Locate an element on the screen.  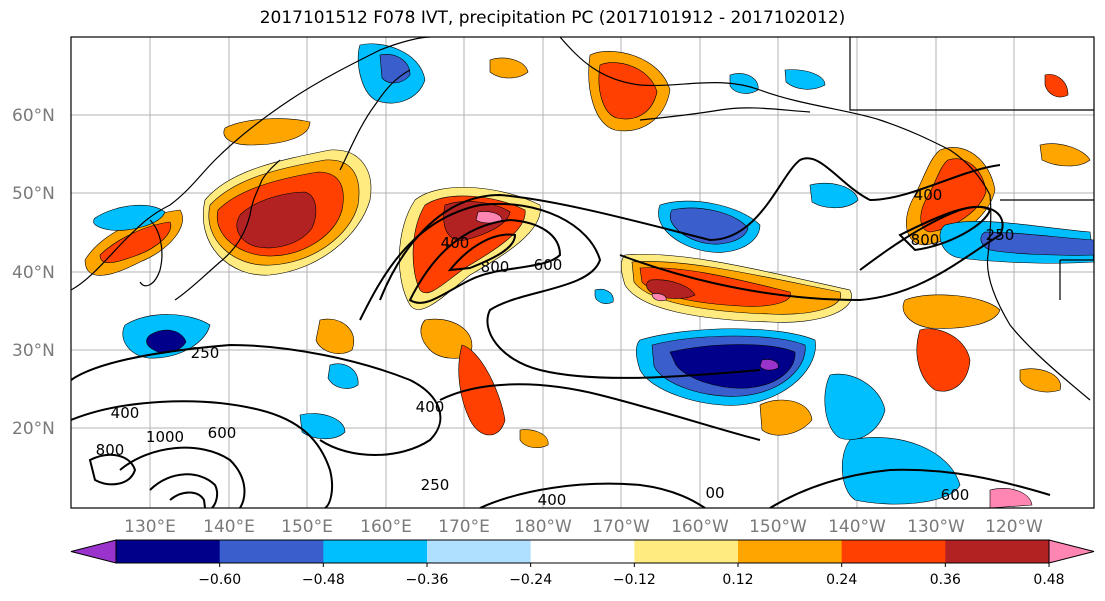
colorbar-extend-max is located at coordinates (1071, 551).